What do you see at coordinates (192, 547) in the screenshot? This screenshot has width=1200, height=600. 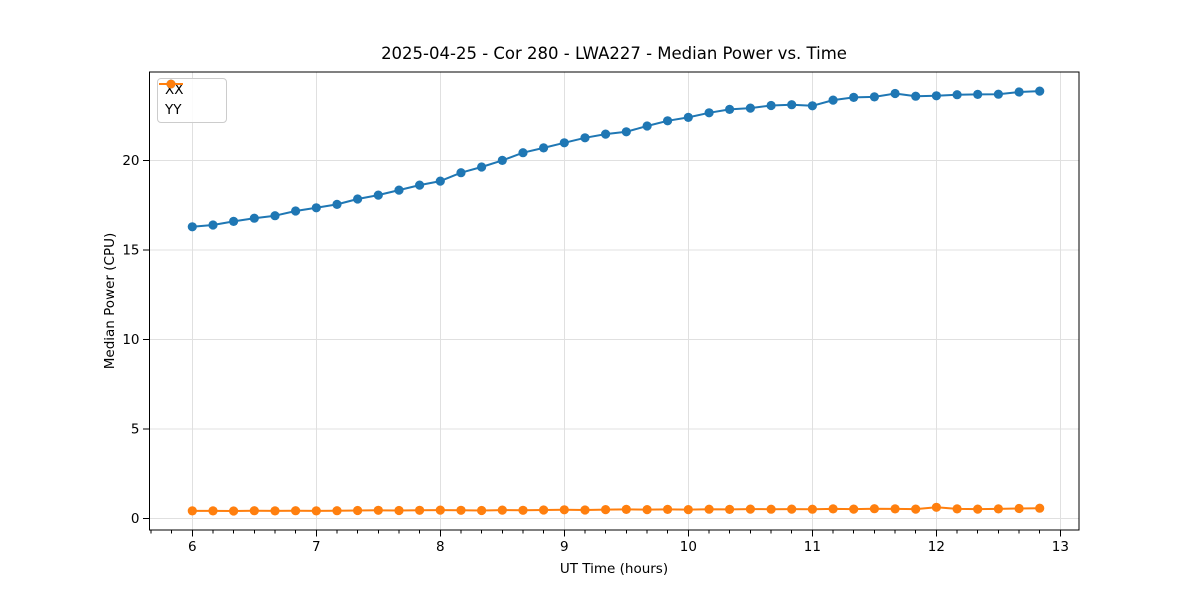 I see `x-tick-label: 6` at bounding box center [192, 547].